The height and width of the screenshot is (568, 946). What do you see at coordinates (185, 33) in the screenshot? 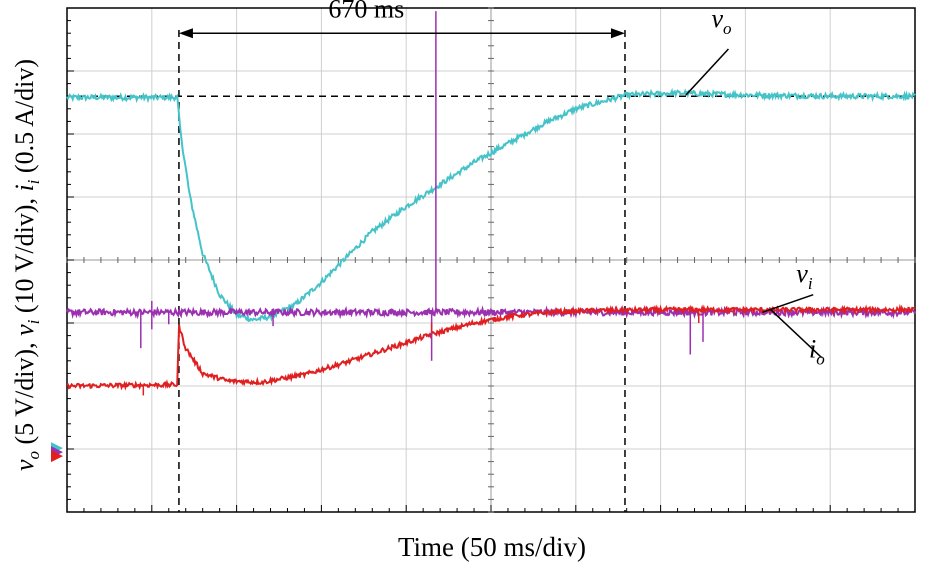
I see `arrowhead-left` at bounding box center [185, 33].